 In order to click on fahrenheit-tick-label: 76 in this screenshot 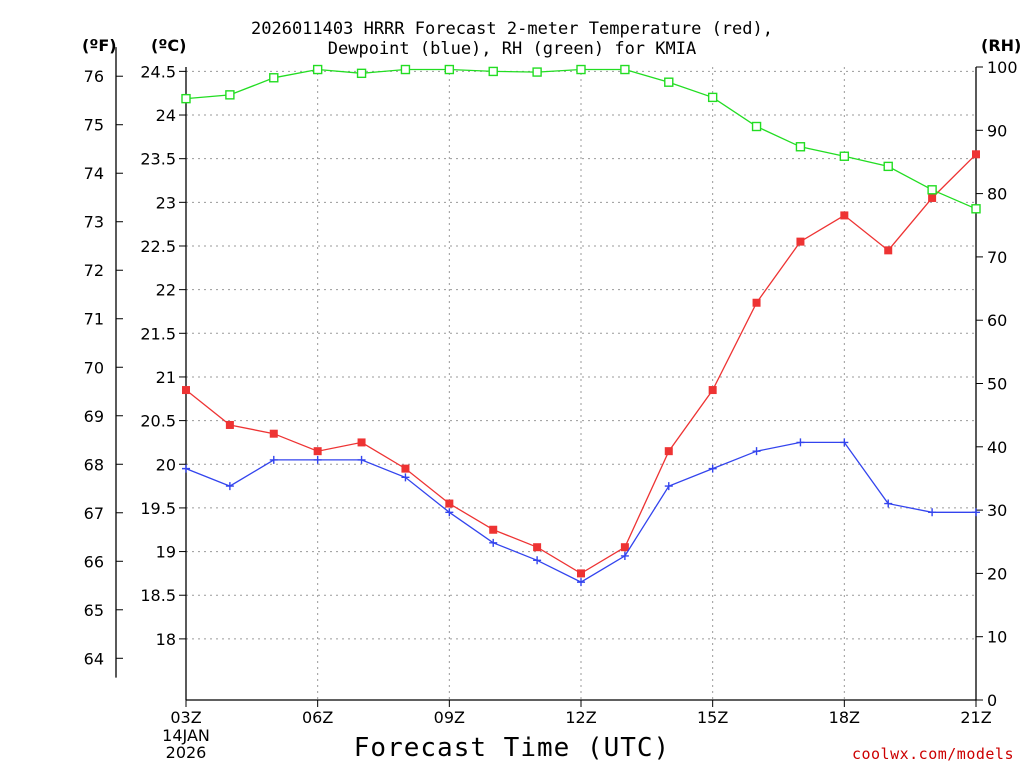, I will do `click(94, 76)`.